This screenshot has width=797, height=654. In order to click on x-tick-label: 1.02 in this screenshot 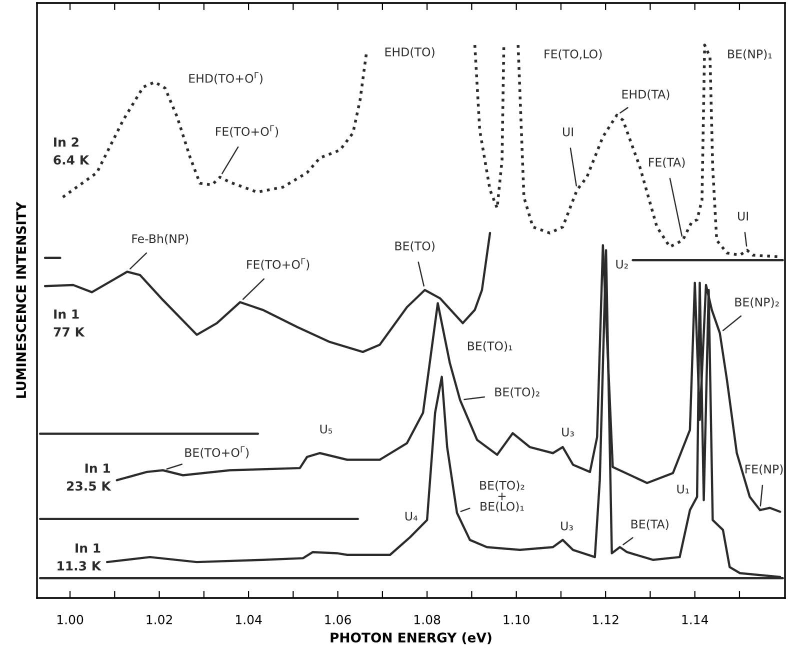, I will do `click(159, 619)`.